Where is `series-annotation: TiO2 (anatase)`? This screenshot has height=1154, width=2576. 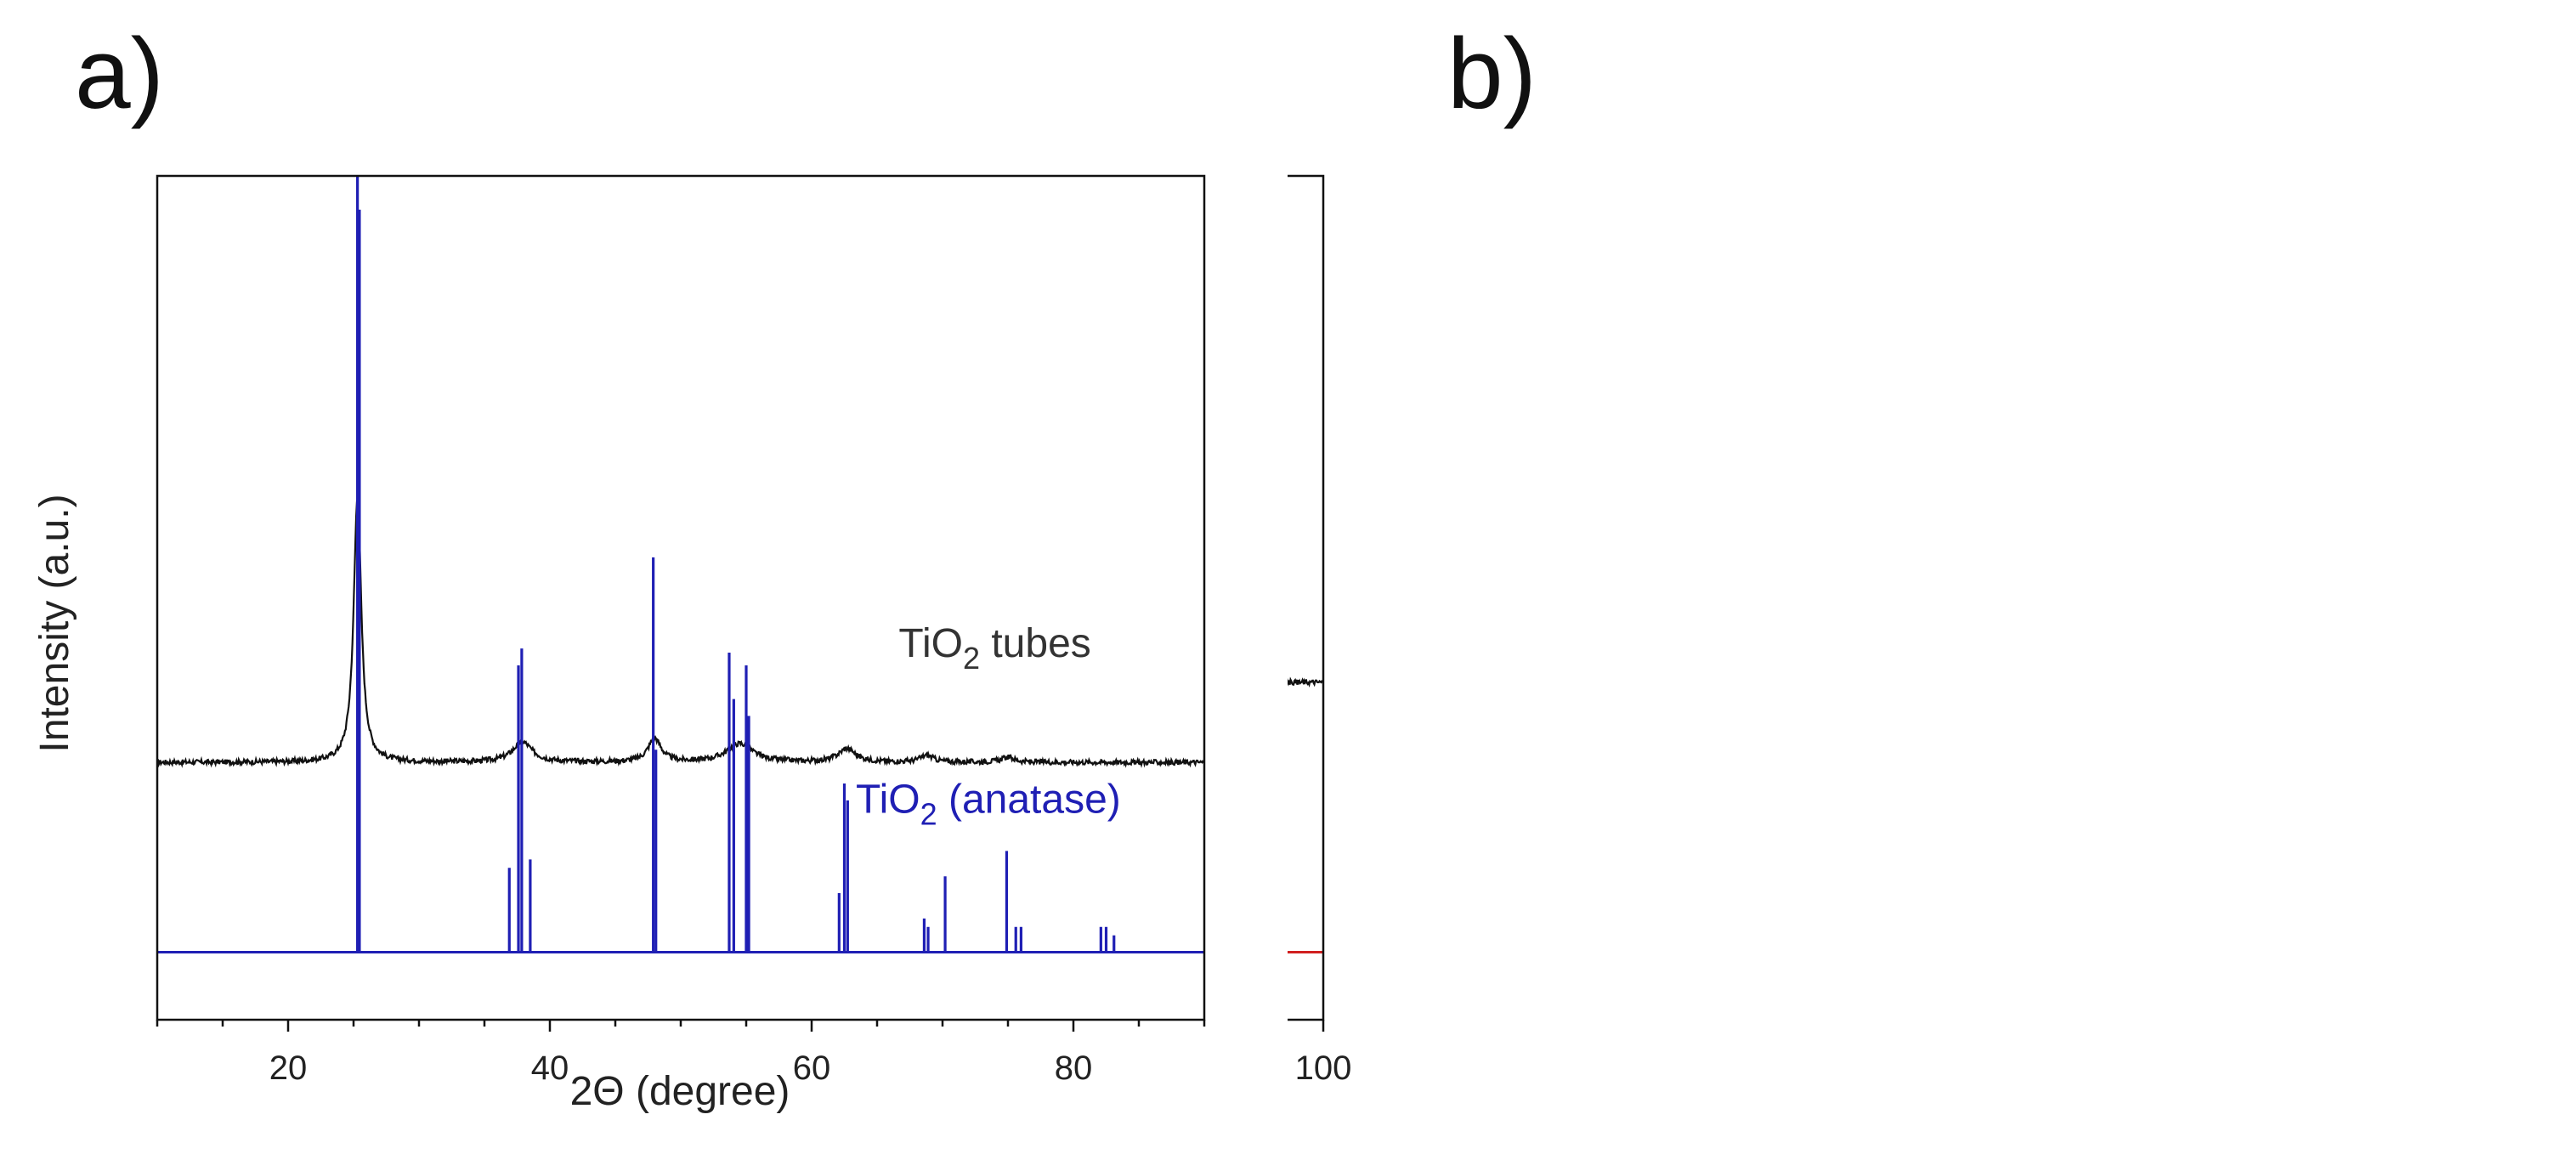
series-annotation: TiO2 (anatase) is located at coordinates (988, 805).